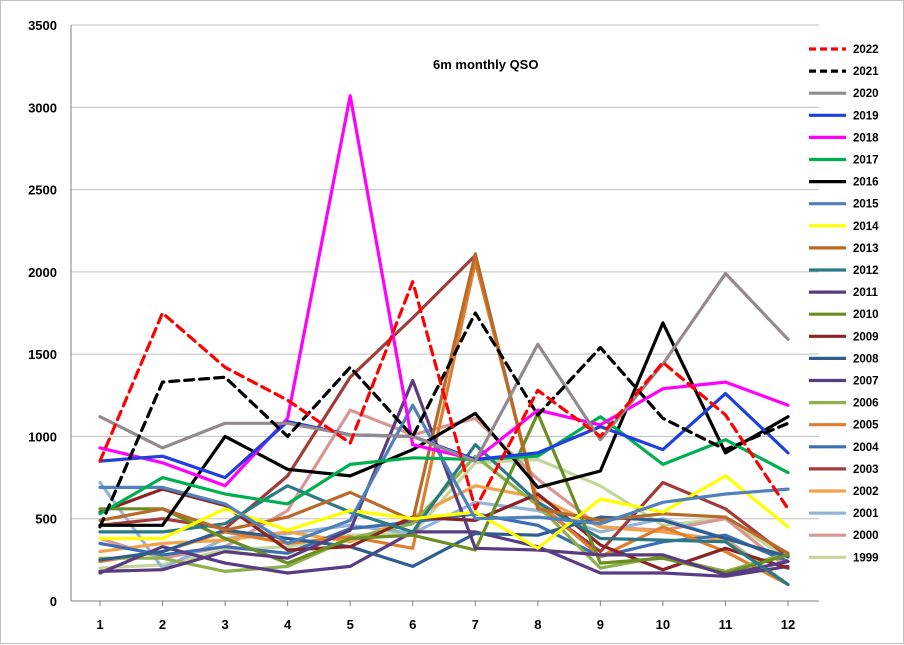 The height and width of the screenshot is (645, 904). Describe the element at coordinates (46, 519) in the screenshot. I see `y-tick-label: 500` at that location.